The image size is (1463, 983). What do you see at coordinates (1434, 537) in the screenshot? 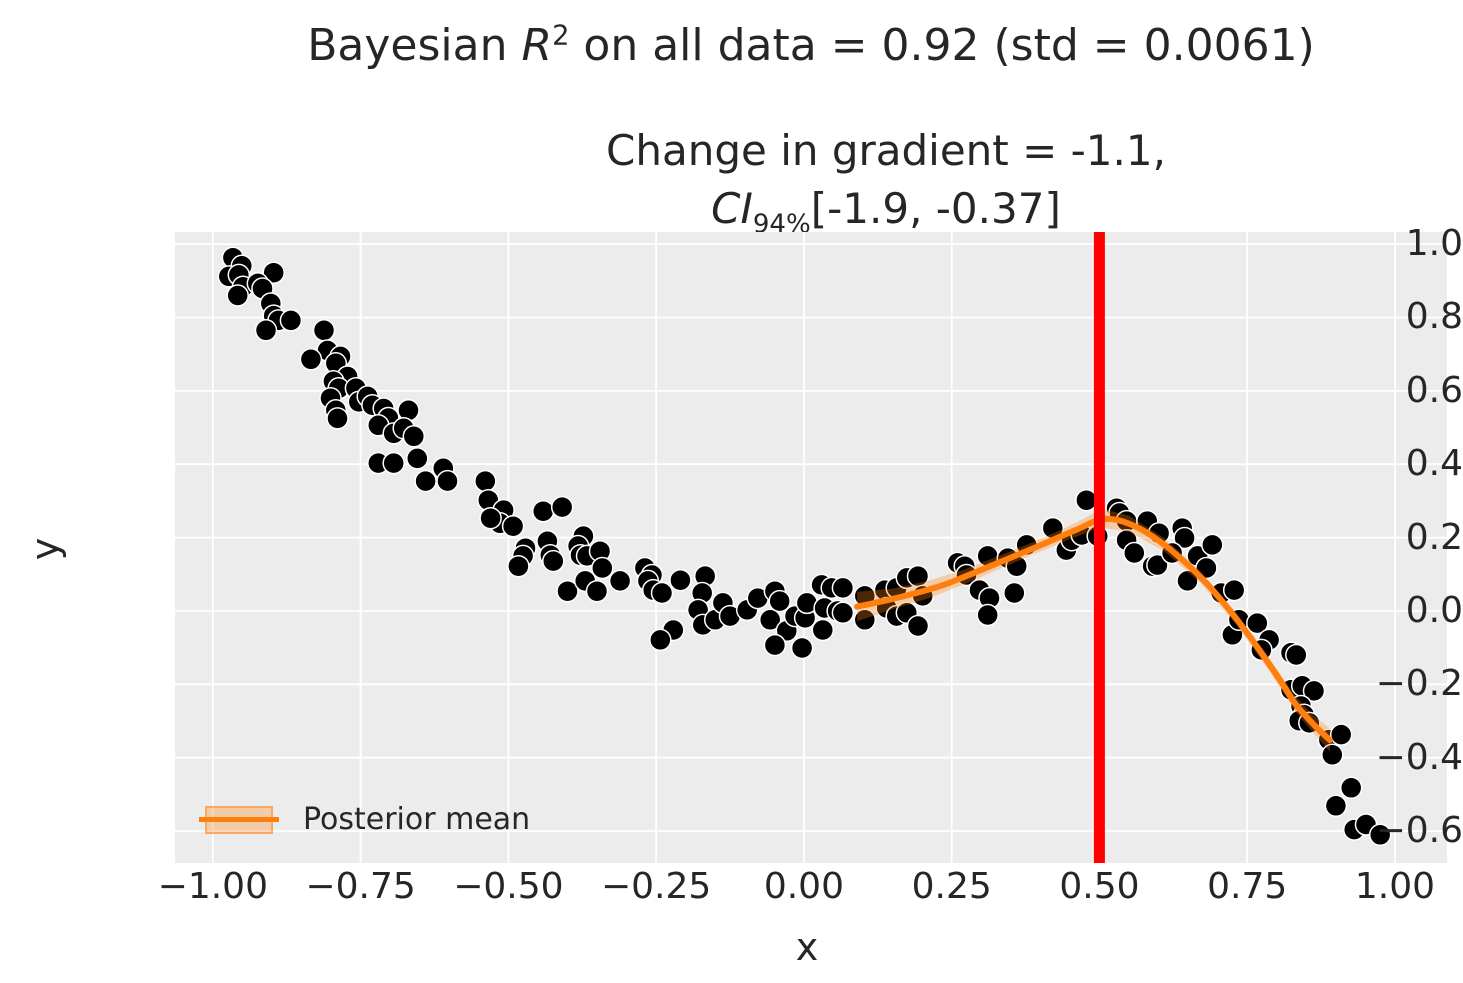
I see `y-tick-label: 0.2` at bounding box center [1434, 537].